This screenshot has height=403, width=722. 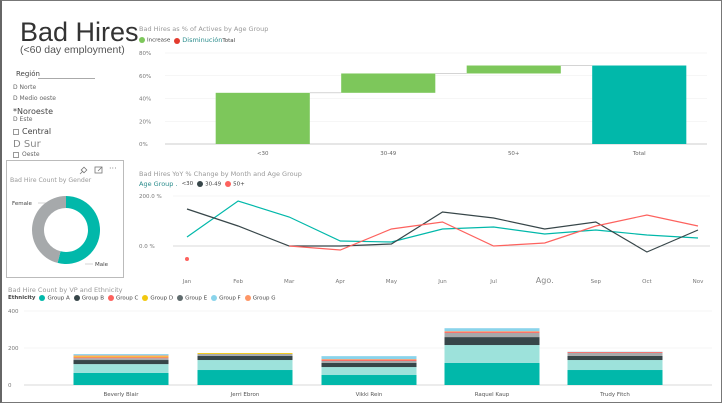 I want to click on x-tick-label: 50+, so click(x=514, y=154).